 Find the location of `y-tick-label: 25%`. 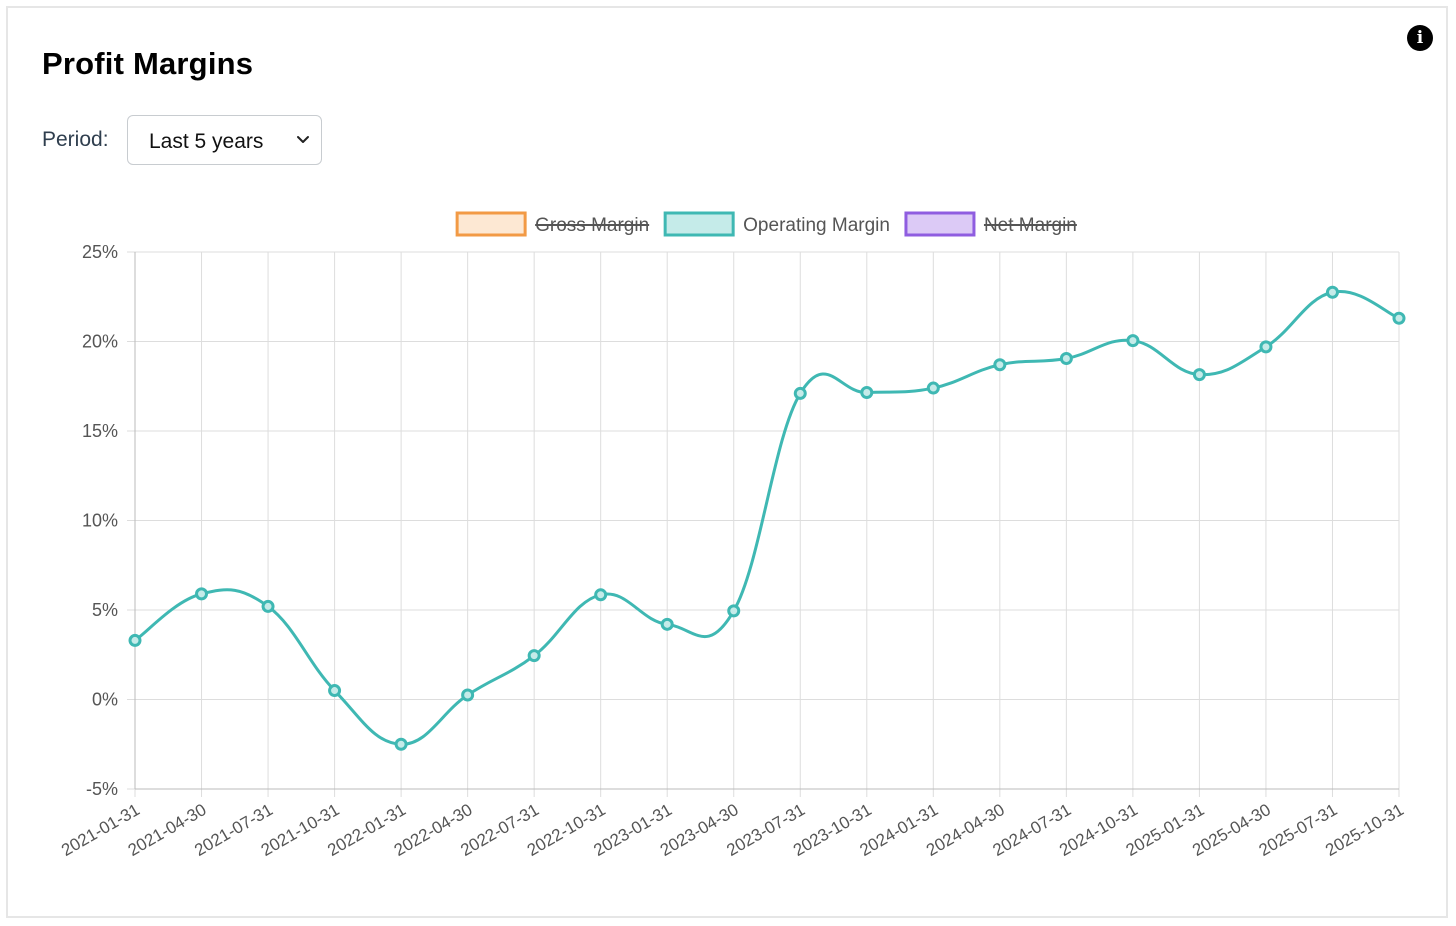

y-tick-label: 25% is located at coordinates (100, 252).